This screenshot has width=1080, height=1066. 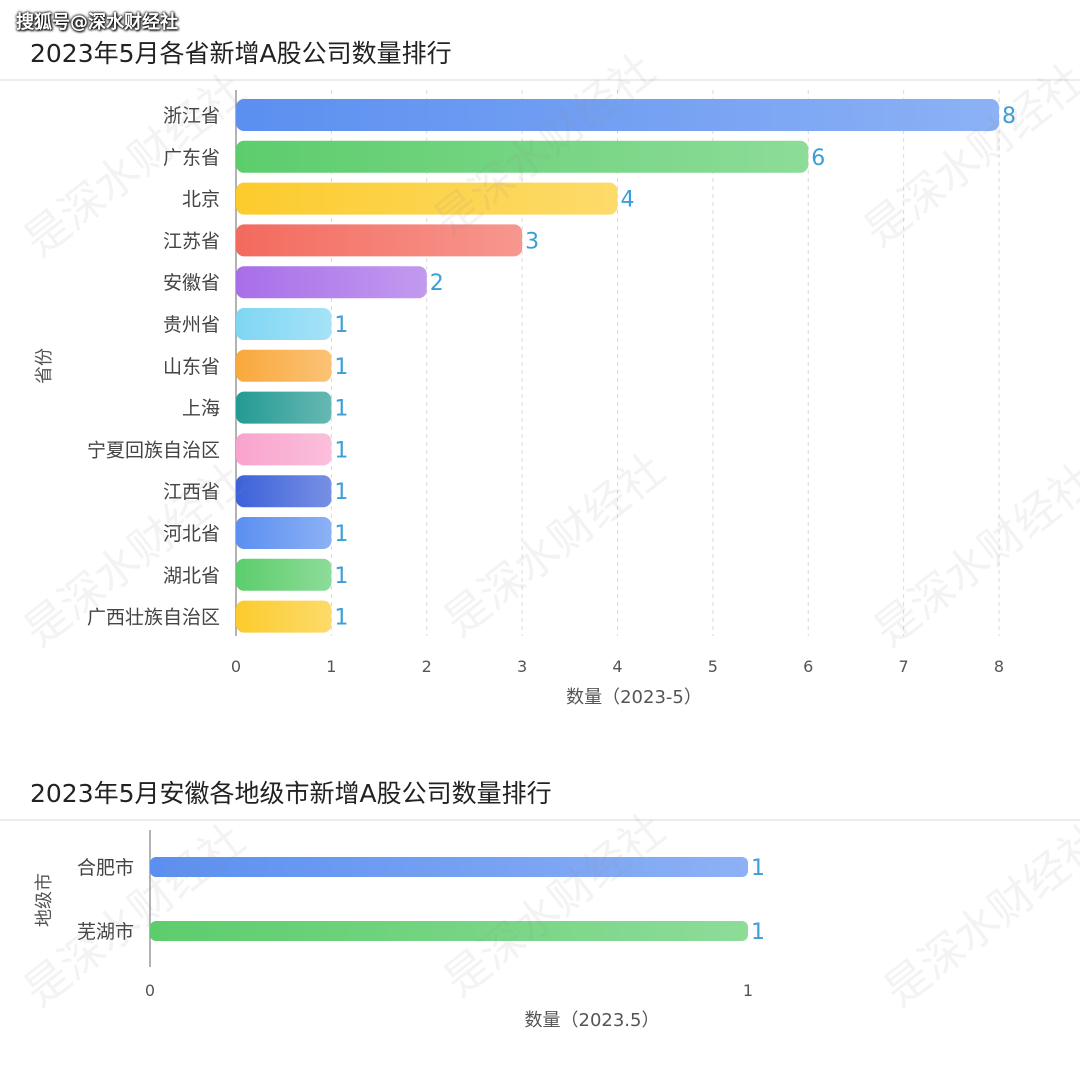 I want to click on chart2-title: 2023年5月安徽各地级市新增A股公司数量排行, so click(x=291, y=793).